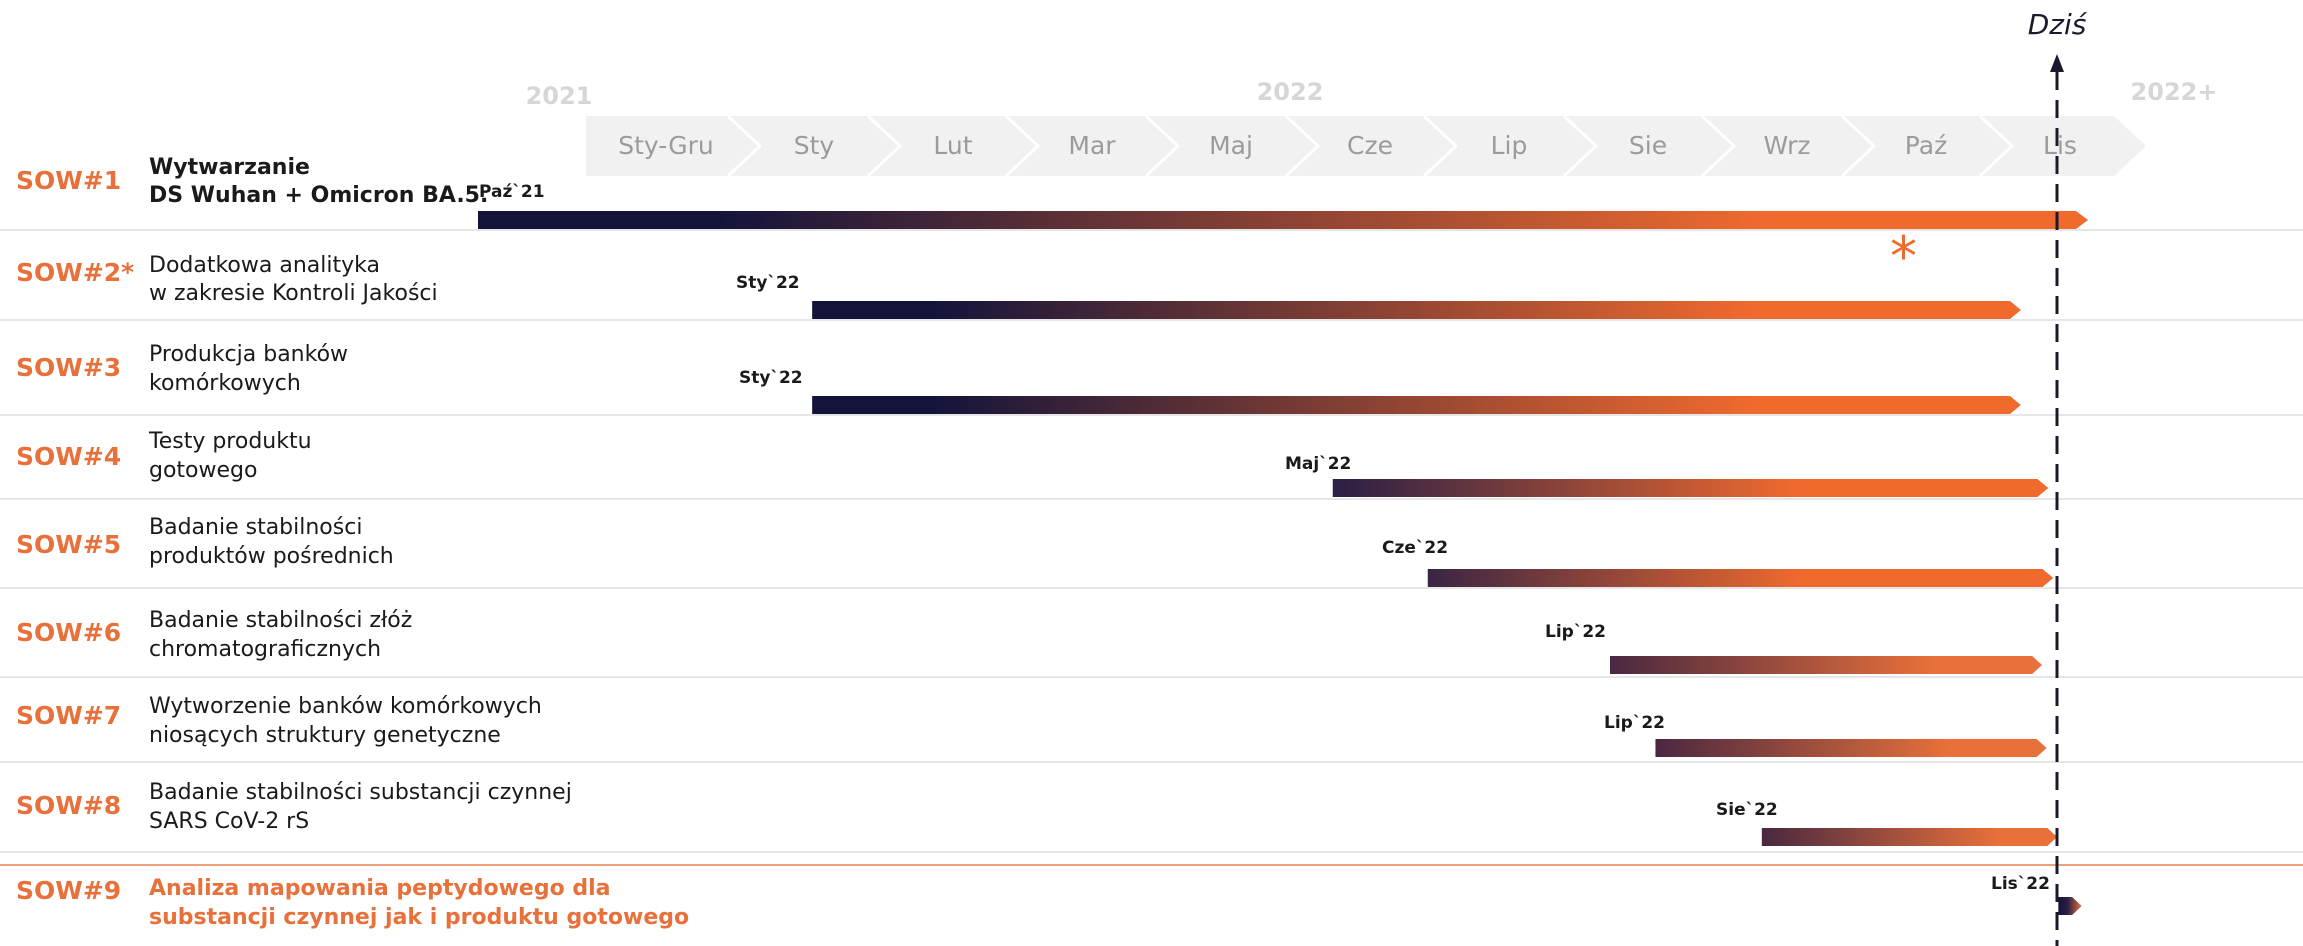 The height and width of the screenshot is (946, 2303). I want to click on month-lis: Lis, so click(2060, 145).